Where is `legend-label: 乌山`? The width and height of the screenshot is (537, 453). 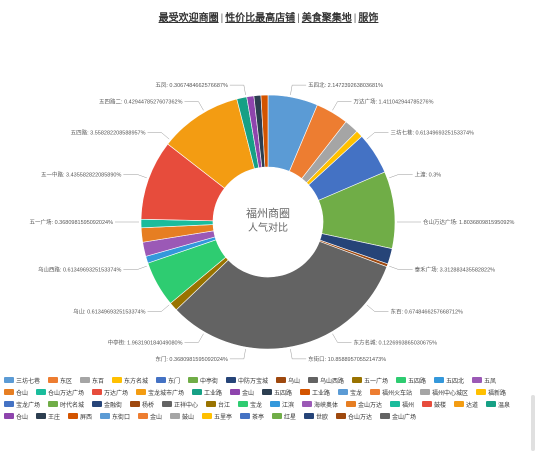 legend-label: 乌山 is located at coordinates (294, 381).